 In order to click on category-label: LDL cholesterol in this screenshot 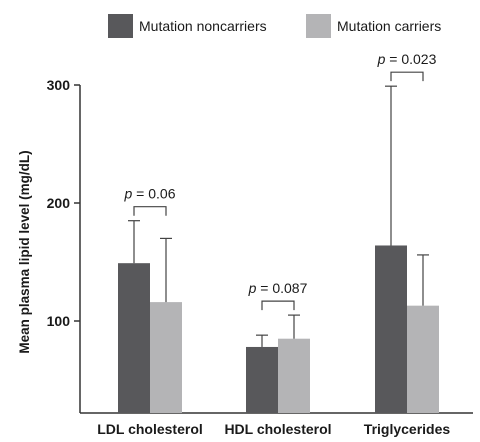, I will do `click(150, 429)`.